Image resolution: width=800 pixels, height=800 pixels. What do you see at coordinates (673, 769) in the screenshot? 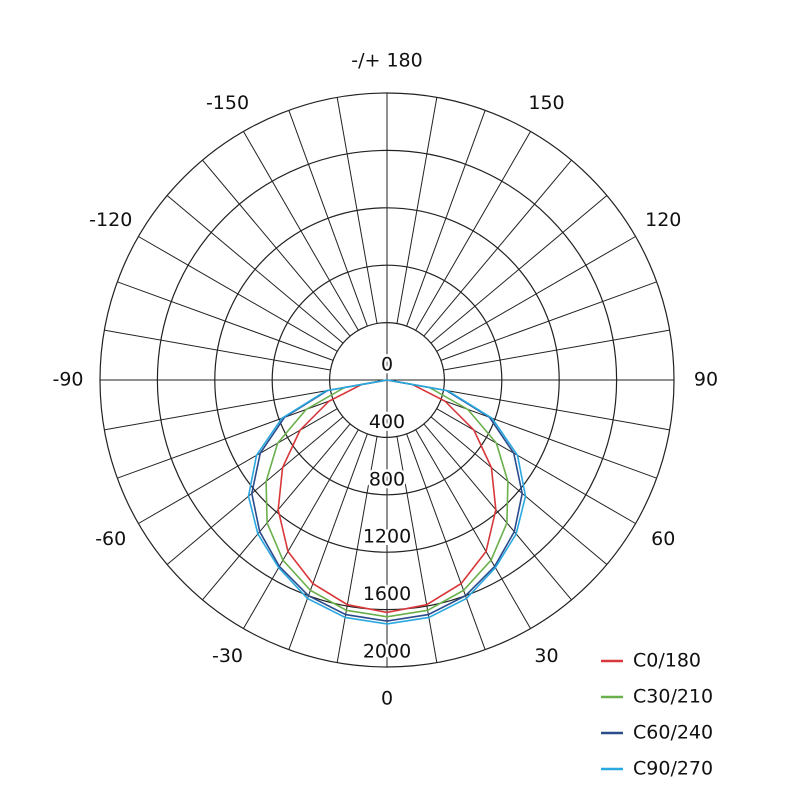
I see `legend-label: C90/270` at bounding box center [673, 769].